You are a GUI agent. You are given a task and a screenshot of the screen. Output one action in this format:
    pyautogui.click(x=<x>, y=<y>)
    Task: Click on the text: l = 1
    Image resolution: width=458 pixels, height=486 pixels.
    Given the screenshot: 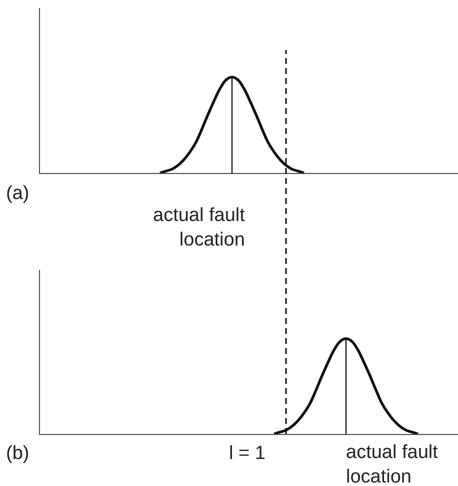 What is the action you would take?
    pyautogui.click(x=247, y=453)
    